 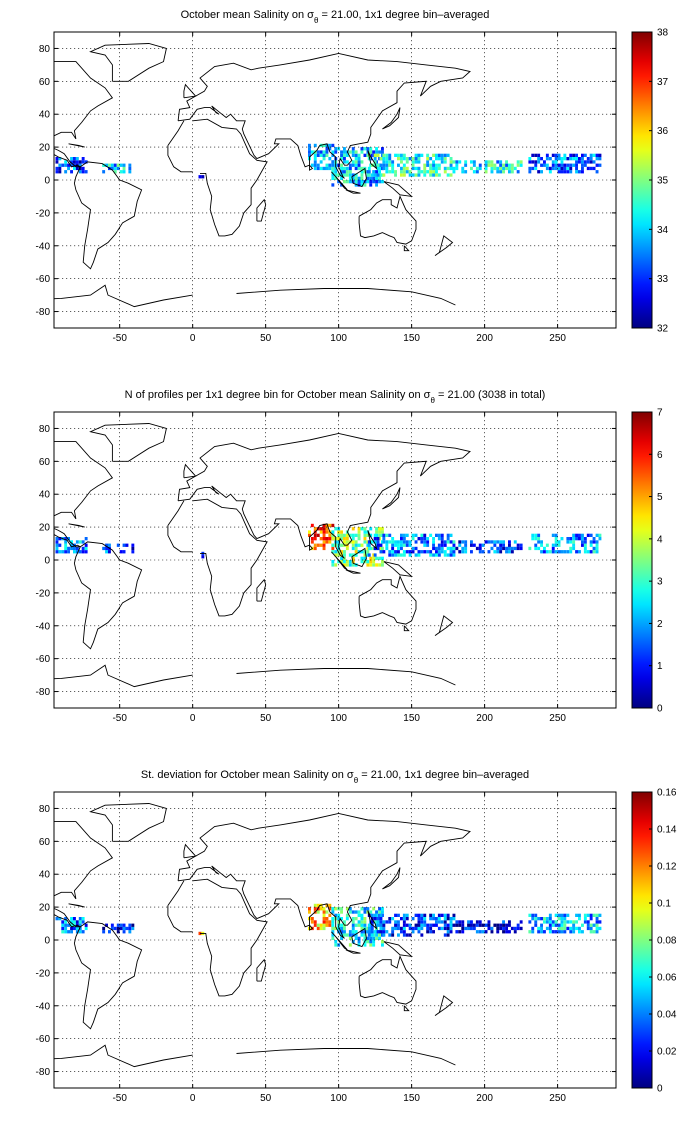 What do you see at coordinates (43, 213) in the screenshot?
I see `y-tick-label: -20` at bounding box center [43, 213].